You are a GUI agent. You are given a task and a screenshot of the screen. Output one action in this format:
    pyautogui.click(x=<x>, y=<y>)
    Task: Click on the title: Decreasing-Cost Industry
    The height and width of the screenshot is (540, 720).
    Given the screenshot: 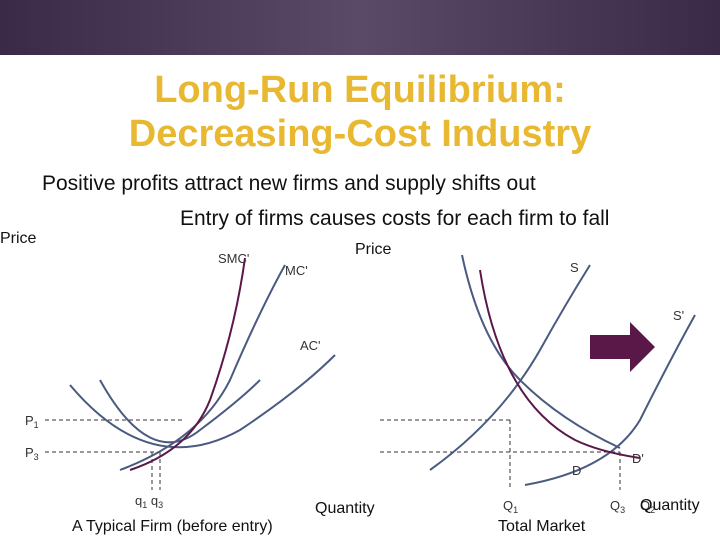 What is the action you would take?
    pyautogui.click(x=360, y=134)
    